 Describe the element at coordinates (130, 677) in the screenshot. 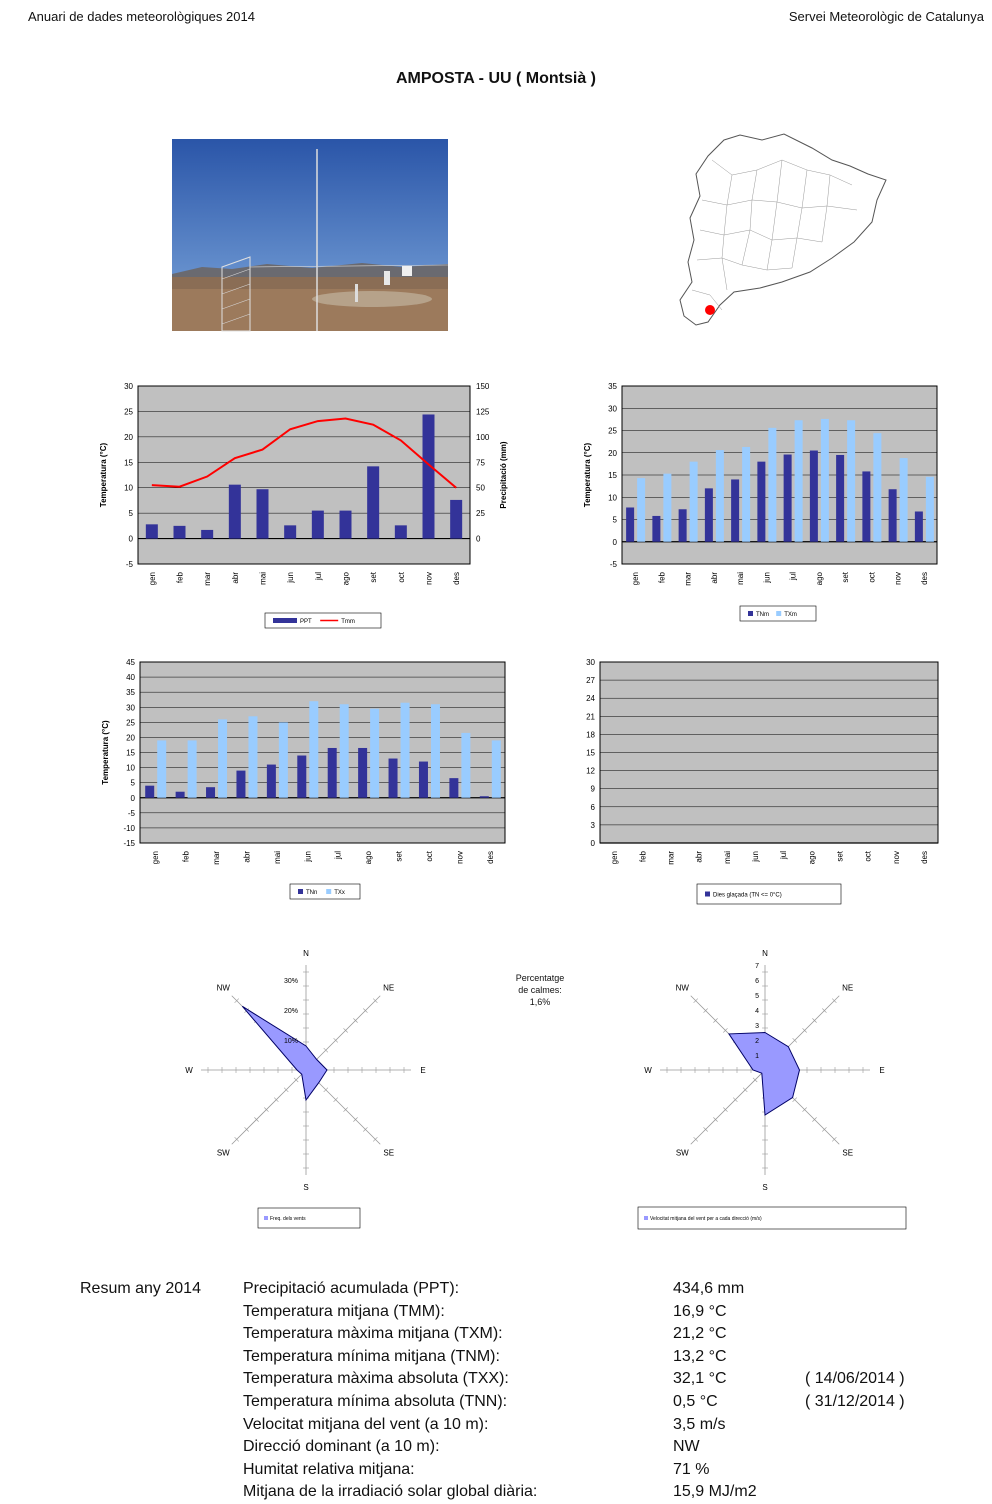

I see `y-tick-label: 40` at that location.